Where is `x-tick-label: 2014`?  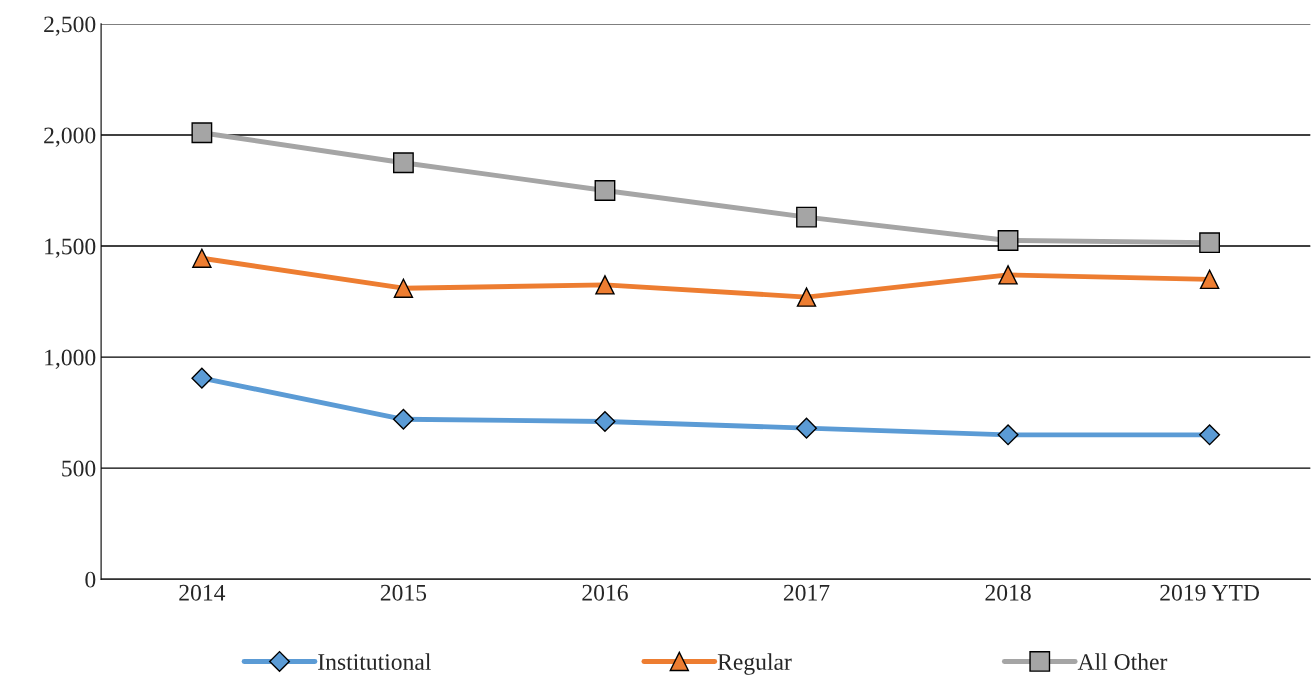
x-tick-label: 2014 is located at coordinates (202, 592).